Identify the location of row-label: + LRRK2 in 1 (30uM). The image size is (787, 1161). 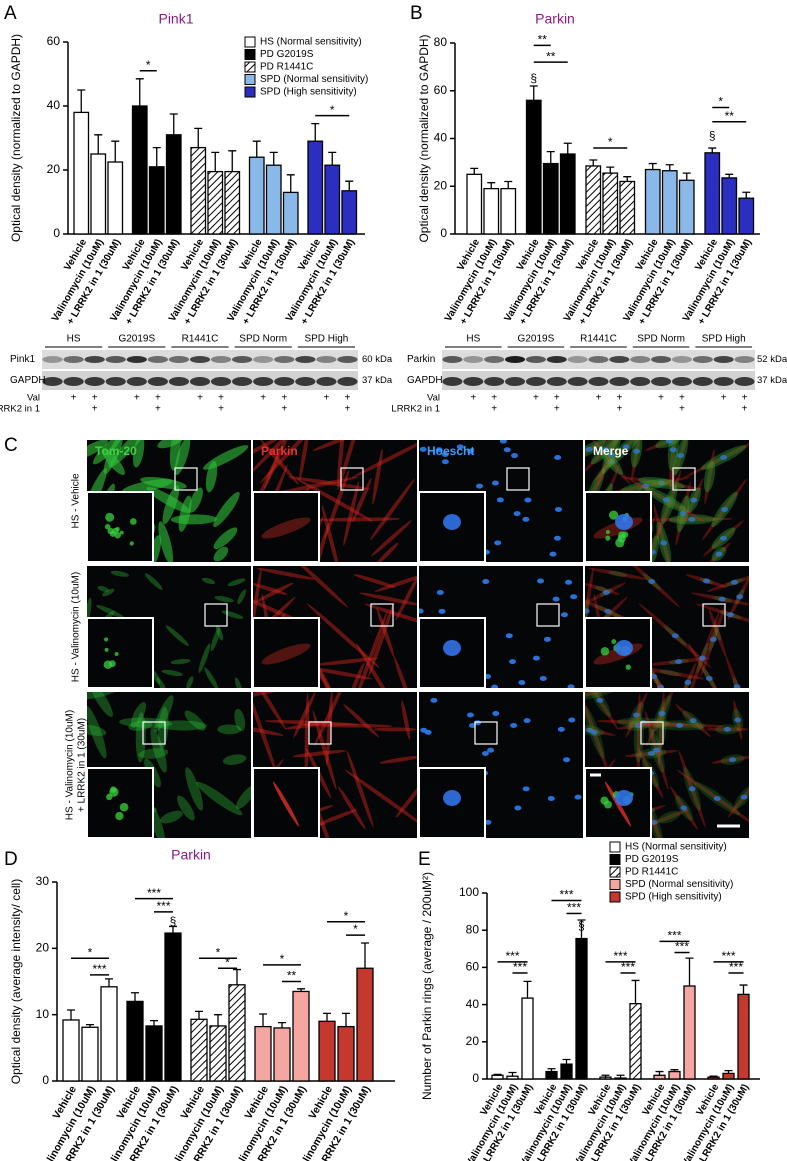
(82, 765).